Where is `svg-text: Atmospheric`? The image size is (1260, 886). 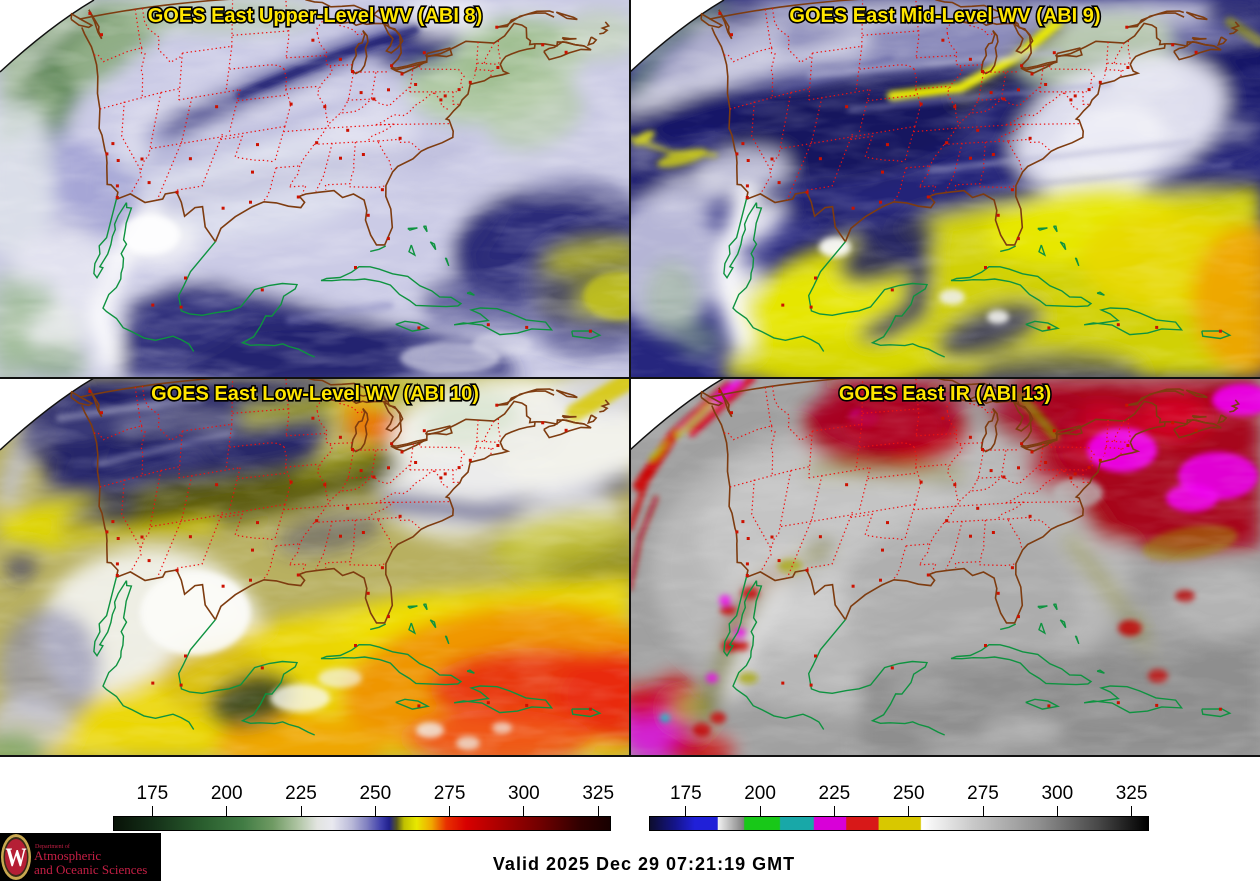
svg-text: Atmospheric is located at coordinates (67, 855).